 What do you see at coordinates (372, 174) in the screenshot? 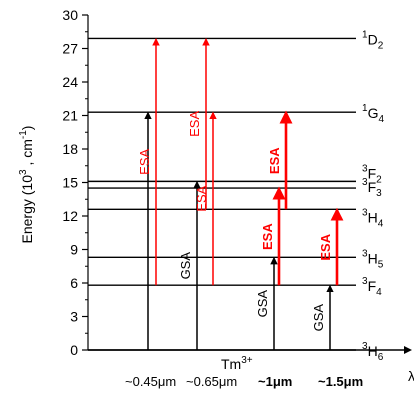
I see `level-label-3f2: 3F2` at bounding box center [372, 174].